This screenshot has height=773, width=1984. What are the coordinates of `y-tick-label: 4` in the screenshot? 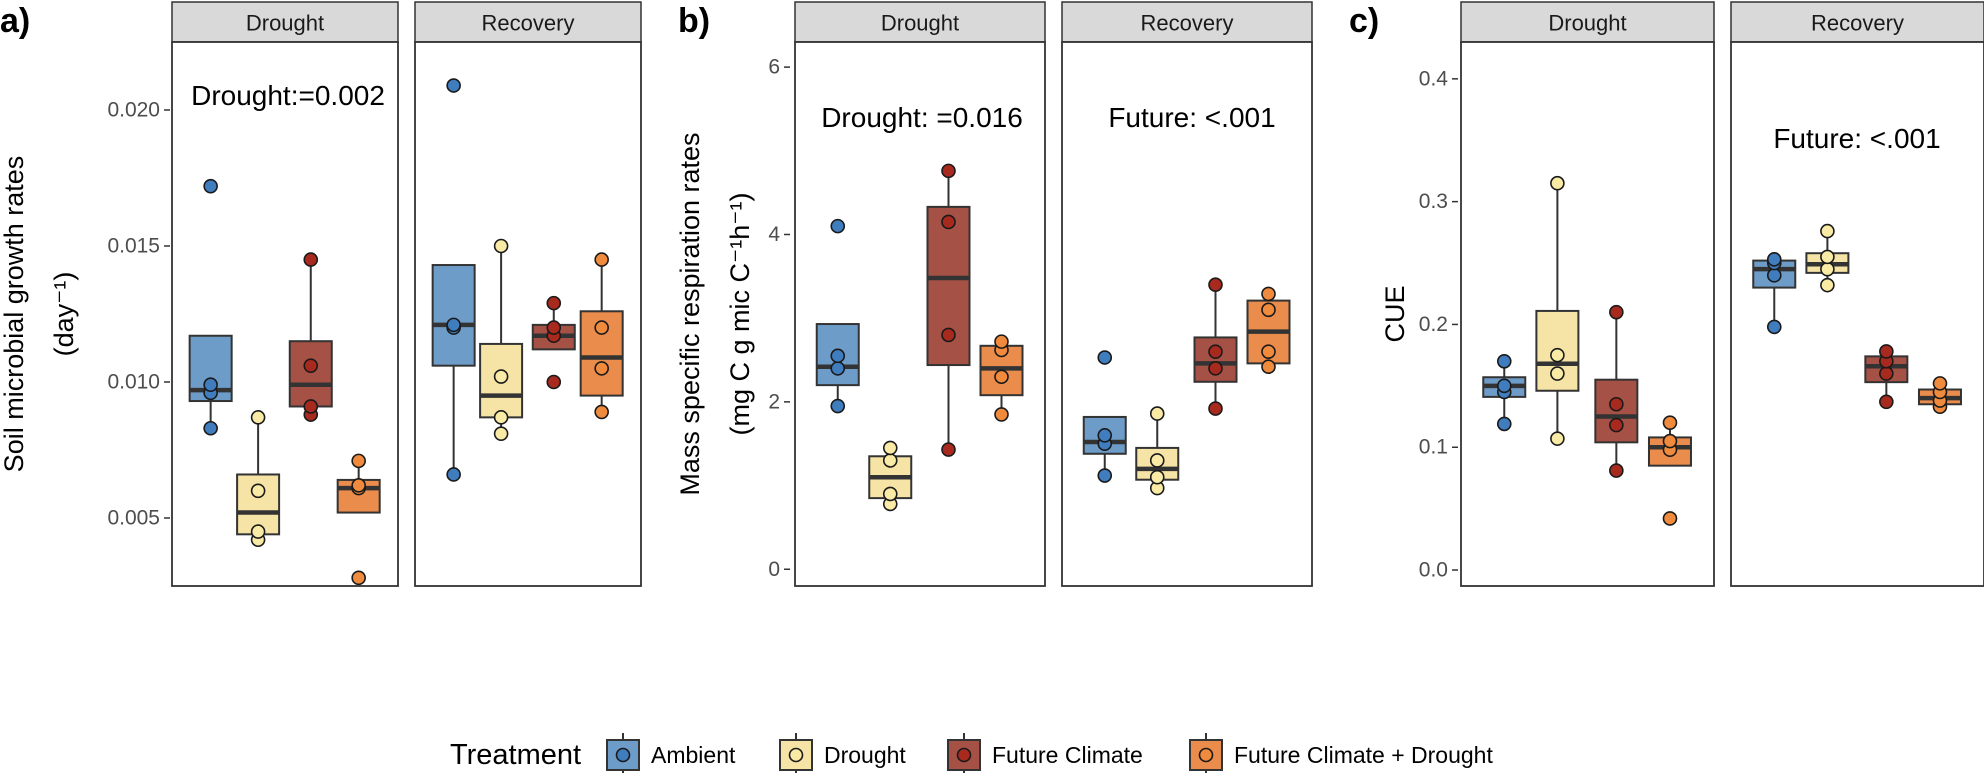 It's located at (774, 234).